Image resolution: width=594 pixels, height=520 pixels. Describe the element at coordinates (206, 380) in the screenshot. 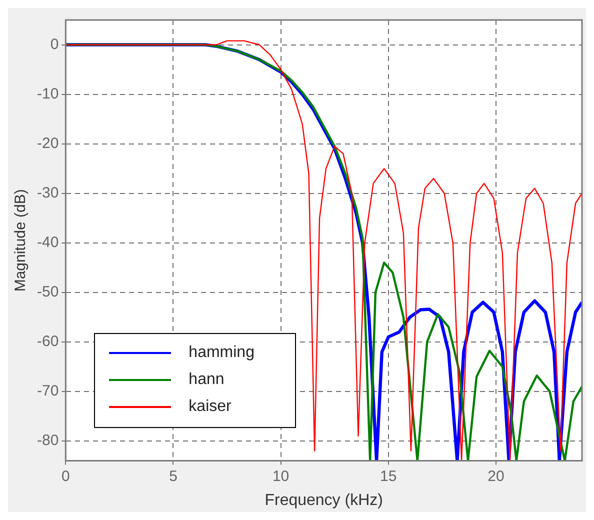

I see `legend-label: hann` at that location.